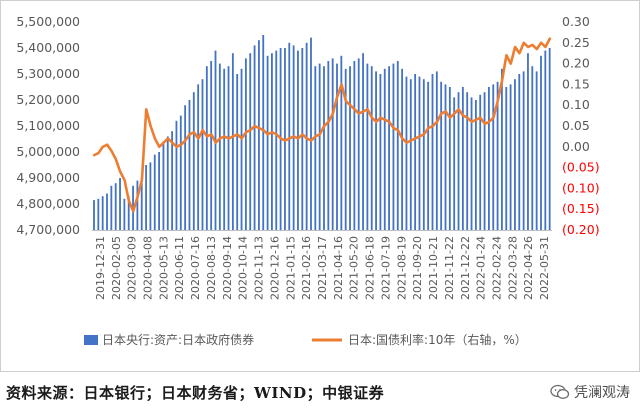 Image resolution: width=640 pixels, height=417 pixels. I want to click on y-right-tick-label: 0.20, so click(576, 63).